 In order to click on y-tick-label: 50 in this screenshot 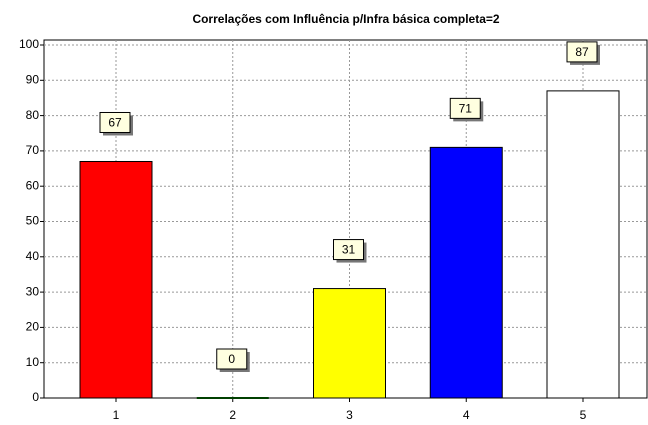, I will do `click(33, 221)`.